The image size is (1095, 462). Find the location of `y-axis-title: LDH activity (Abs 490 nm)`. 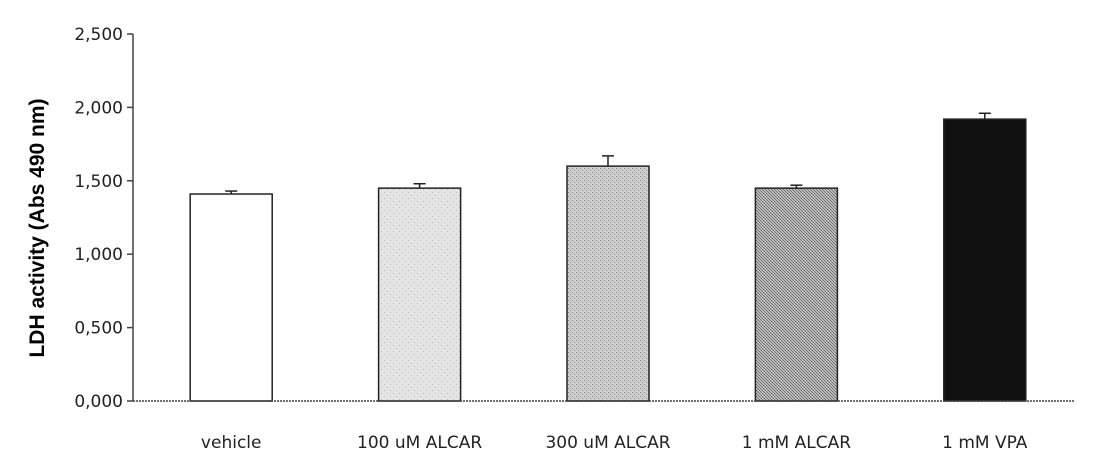

y-axis-title: LDH activity (Abs 490 nm) is located at coordinates (37, 227).